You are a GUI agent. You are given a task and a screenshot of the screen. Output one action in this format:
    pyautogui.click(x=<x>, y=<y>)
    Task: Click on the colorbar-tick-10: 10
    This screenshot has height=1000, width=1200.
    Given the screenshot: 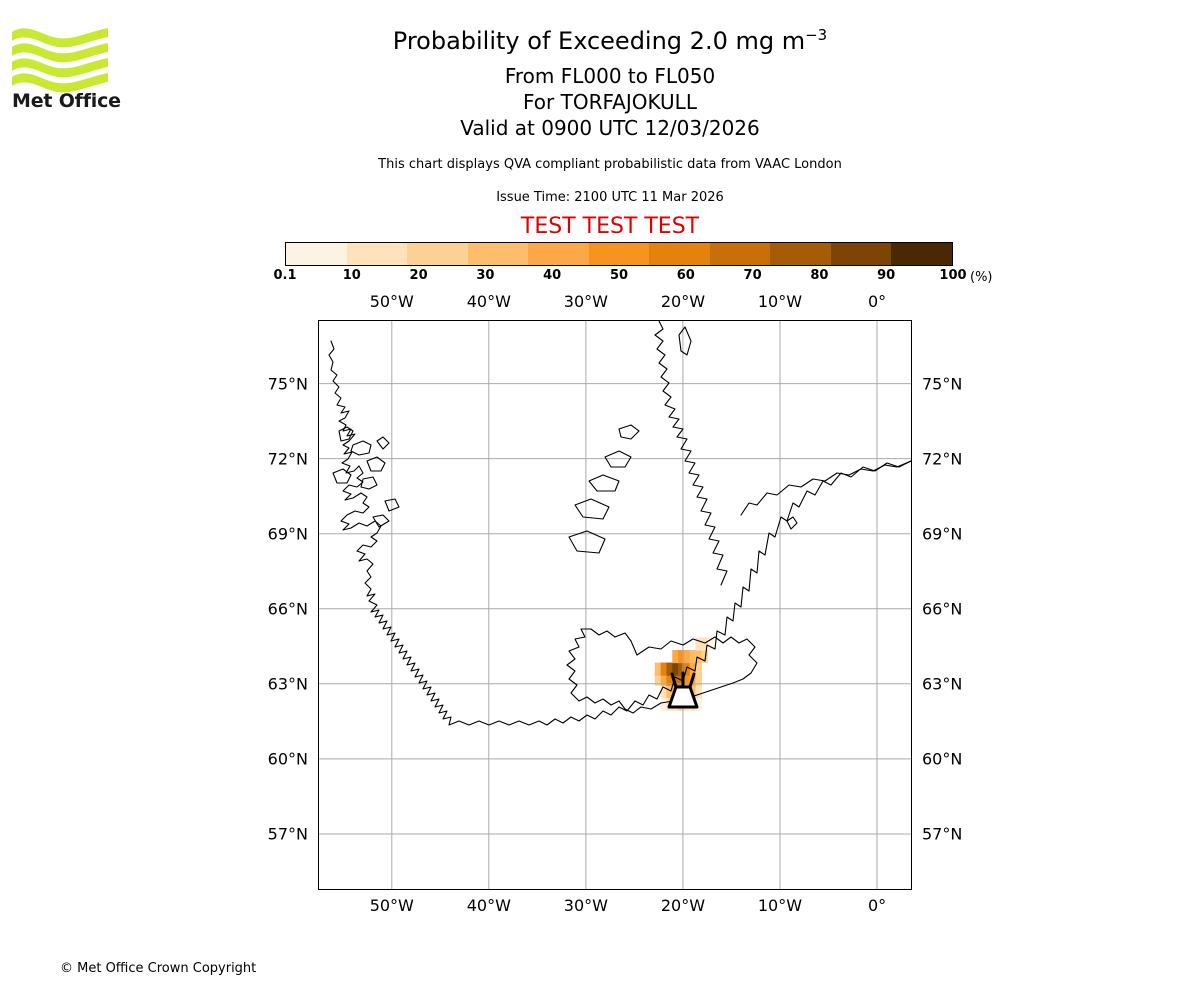 What is the action you would take?
    pyautogui.click(x=351, y=275)
    